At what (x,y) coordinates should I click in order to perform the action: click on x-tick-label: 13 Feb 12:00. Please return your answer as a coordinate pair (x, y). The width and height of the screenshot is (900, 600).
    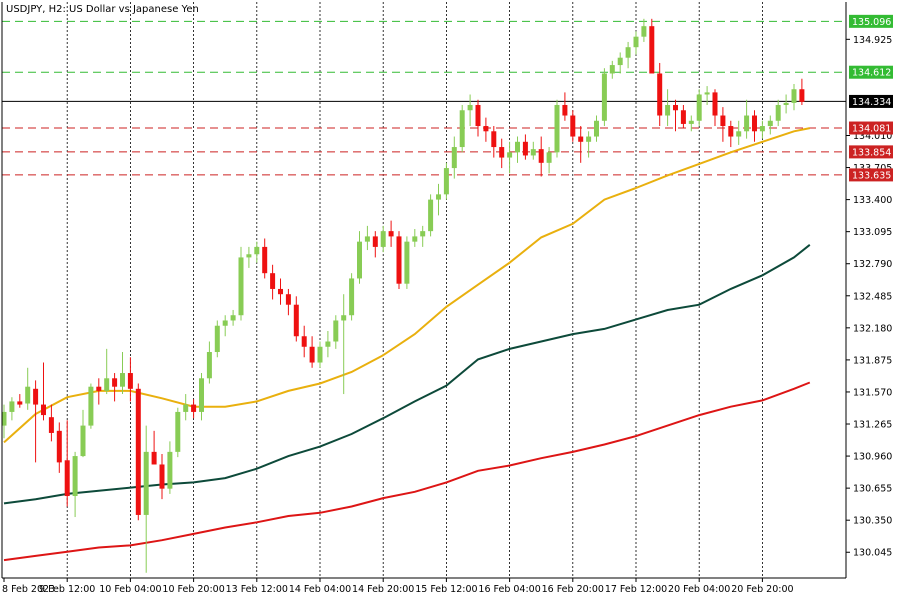
    Looking at the image, I should click on (257, 589).